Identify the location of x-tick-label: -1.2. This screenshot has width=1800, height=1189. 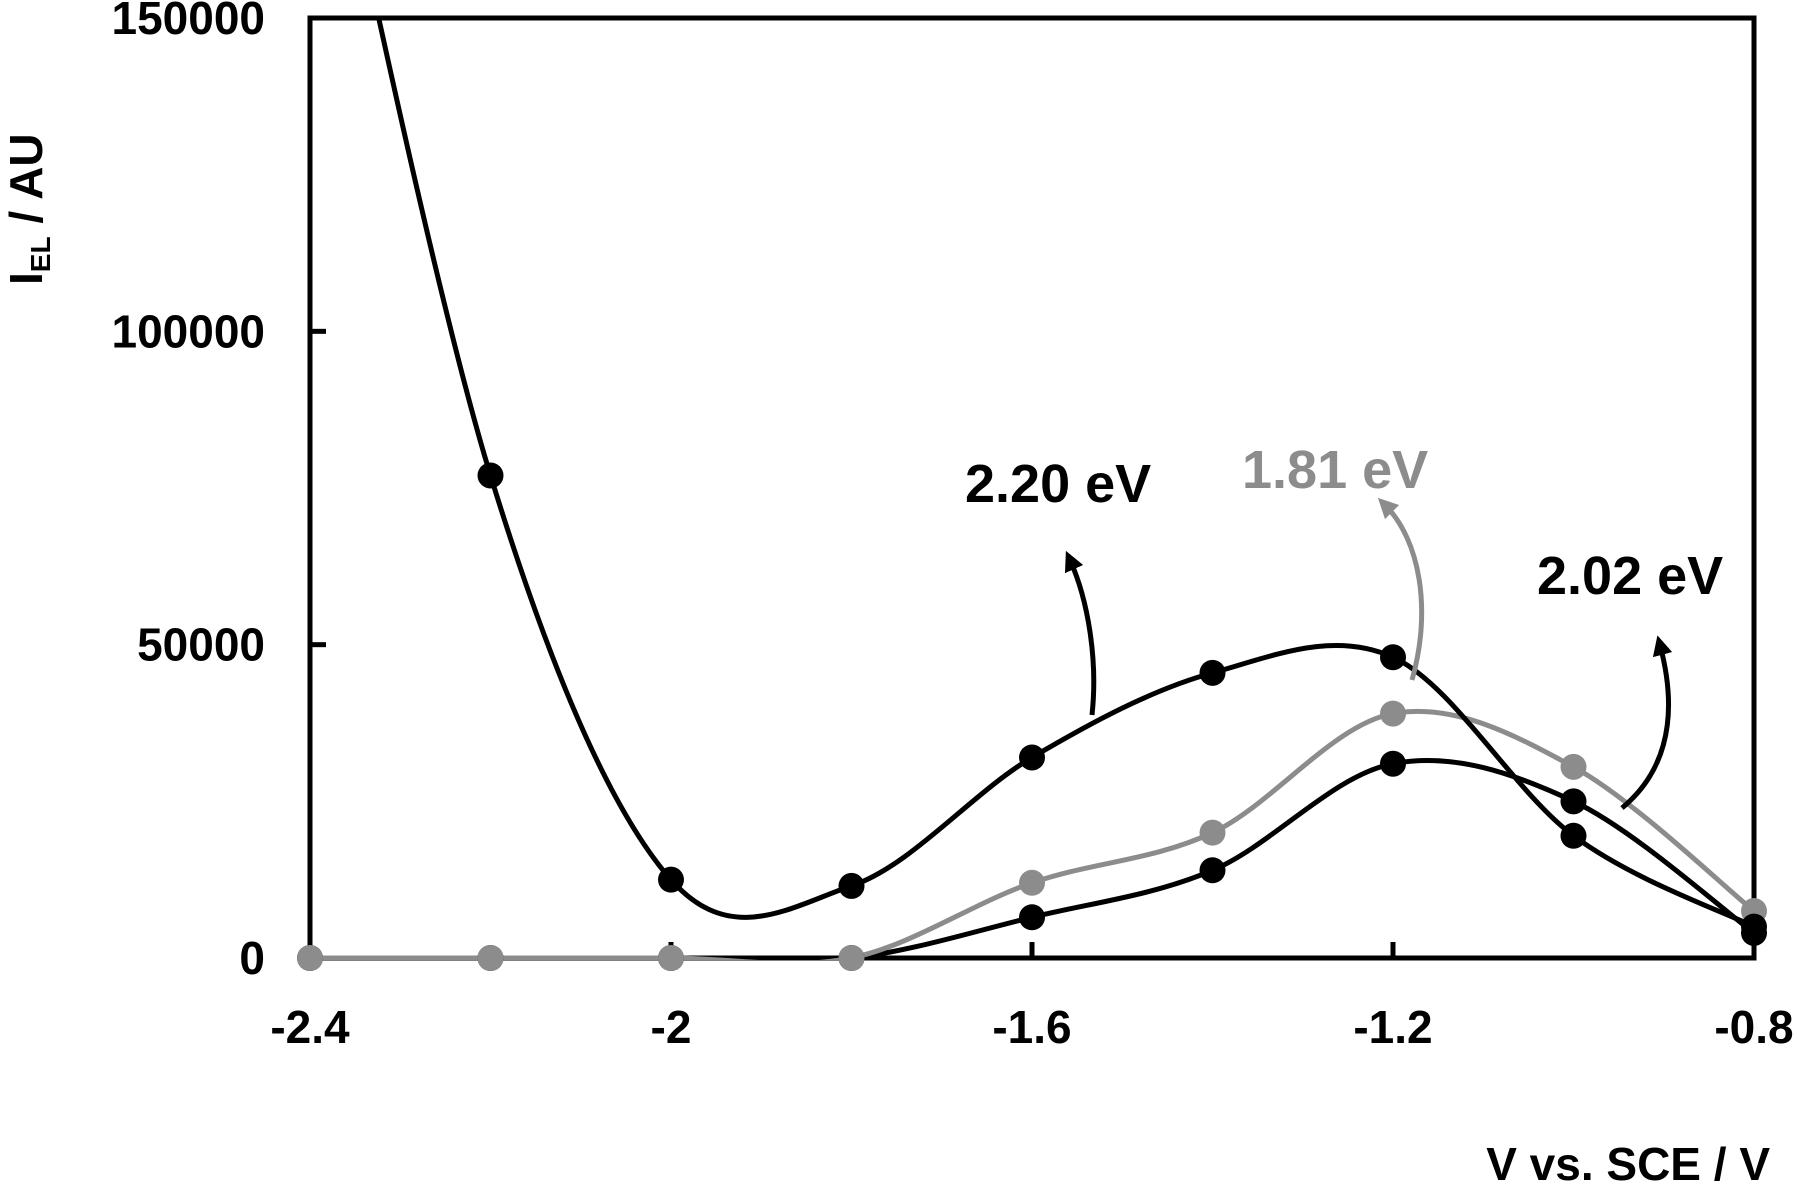
(1392, 1027).